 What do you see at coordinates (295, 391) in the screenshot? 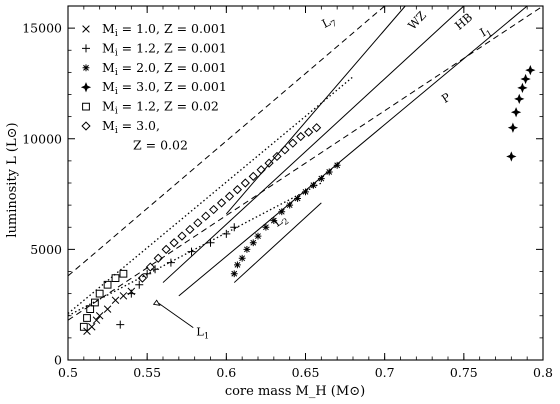
I see `x-axis-title: core mass M_H (M⊙)` at bounding box center [295, 391].